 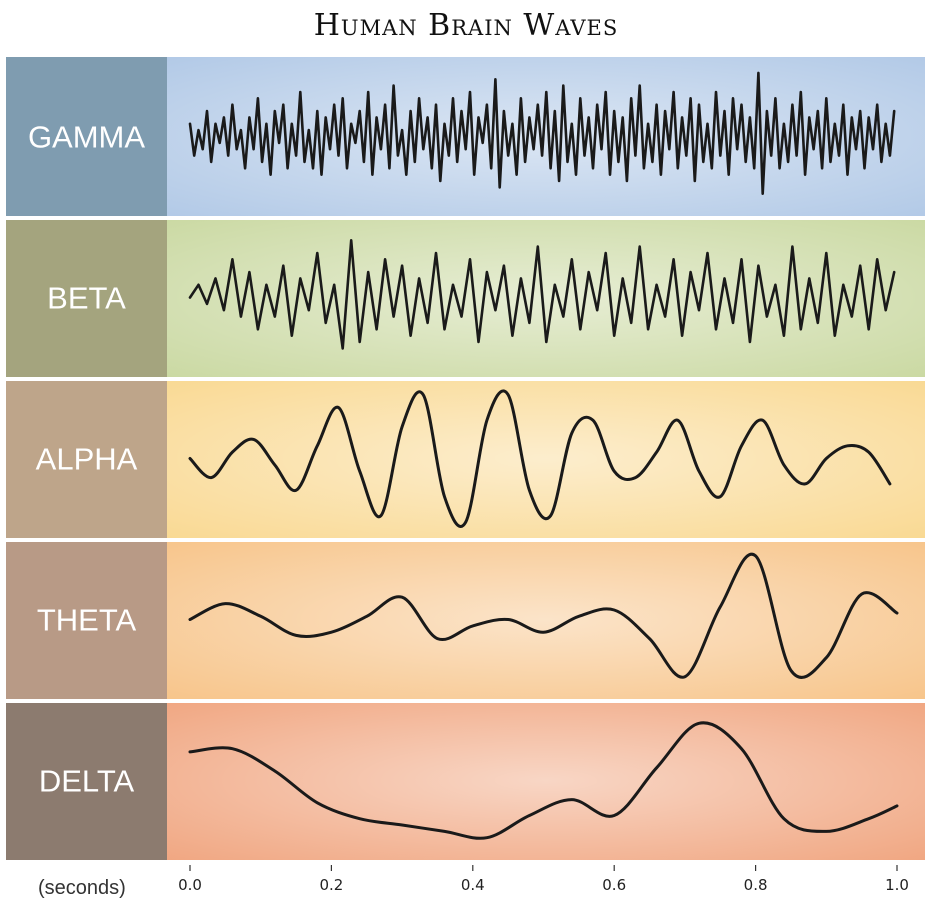 What do you see at coordinates (614, 885) in the screenshot?
I see `x-tick-label: 0.6` at bounding box center [614, 885].